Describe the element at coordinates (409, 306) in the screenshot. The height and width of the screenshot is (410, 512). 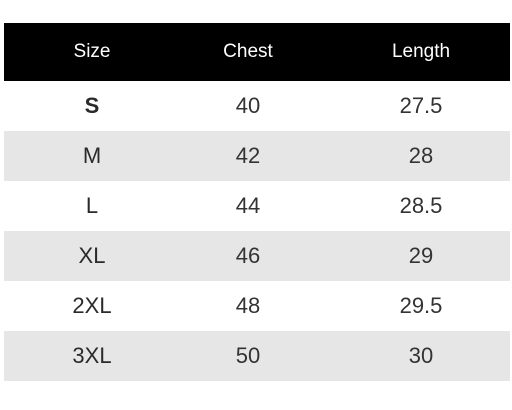
I see `length-cell: 29.5` at that location.